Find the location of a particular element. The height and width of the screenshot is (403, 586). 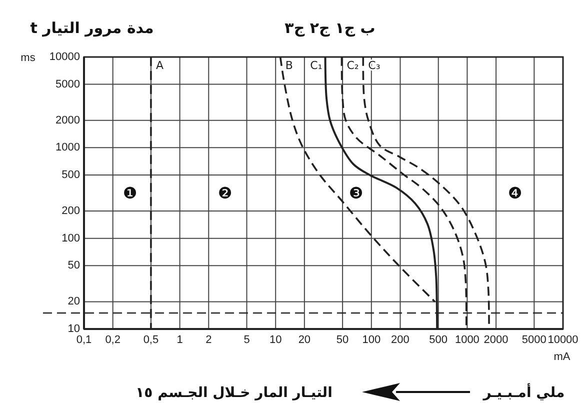

text: mA is located at coordinates (562, 357).